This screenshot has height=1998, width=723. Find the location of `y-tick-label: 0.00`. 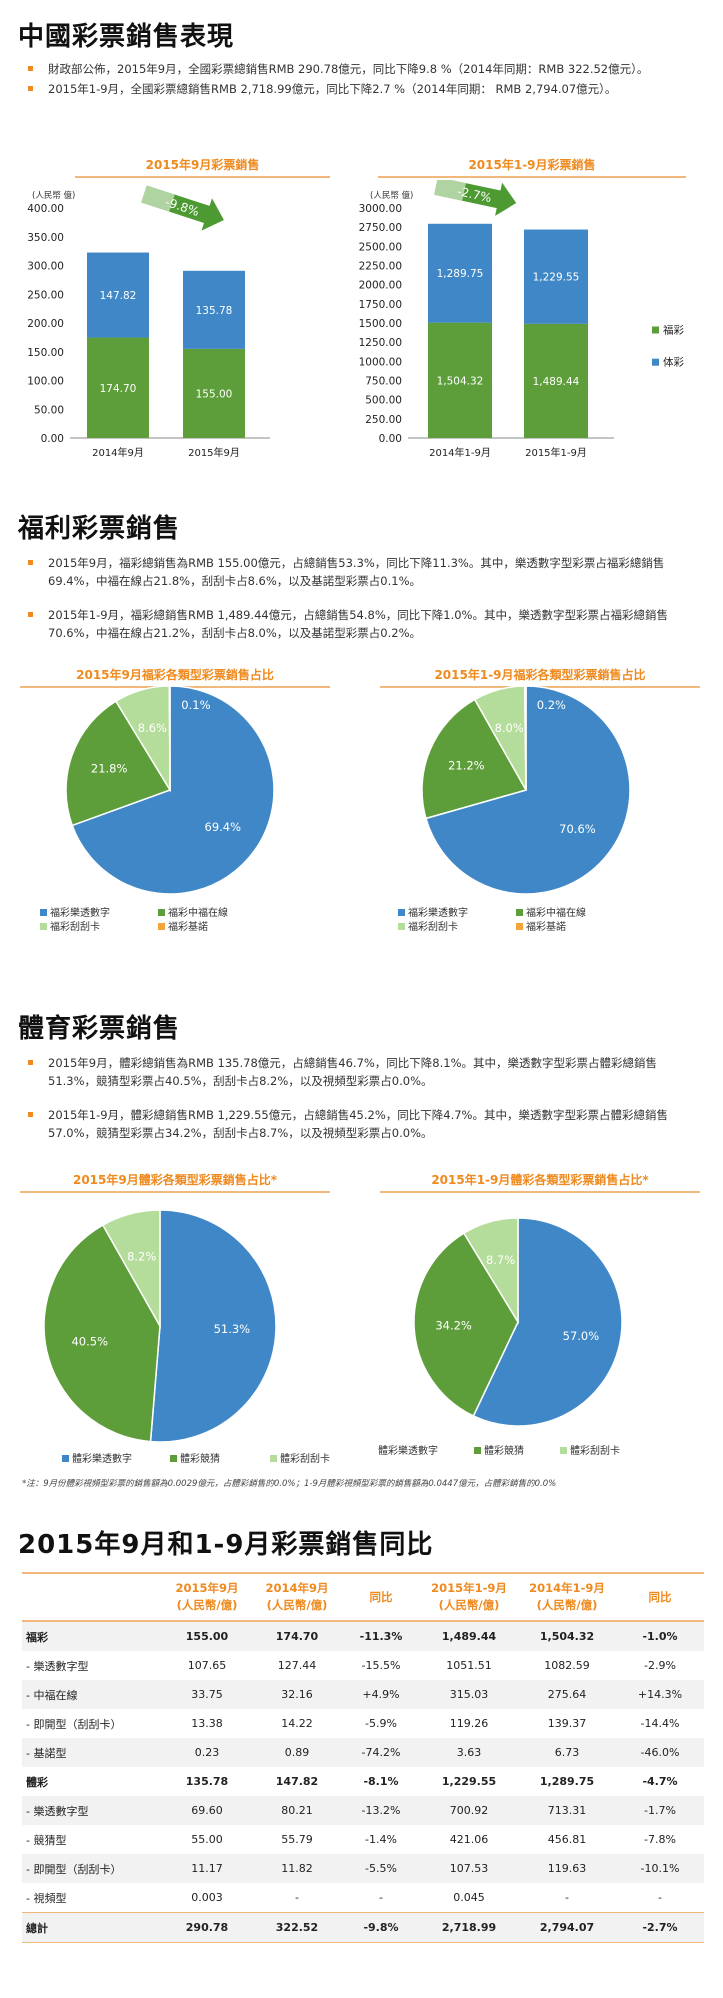

y-tick-label: 0.00 is located at coordinates (52, 439).